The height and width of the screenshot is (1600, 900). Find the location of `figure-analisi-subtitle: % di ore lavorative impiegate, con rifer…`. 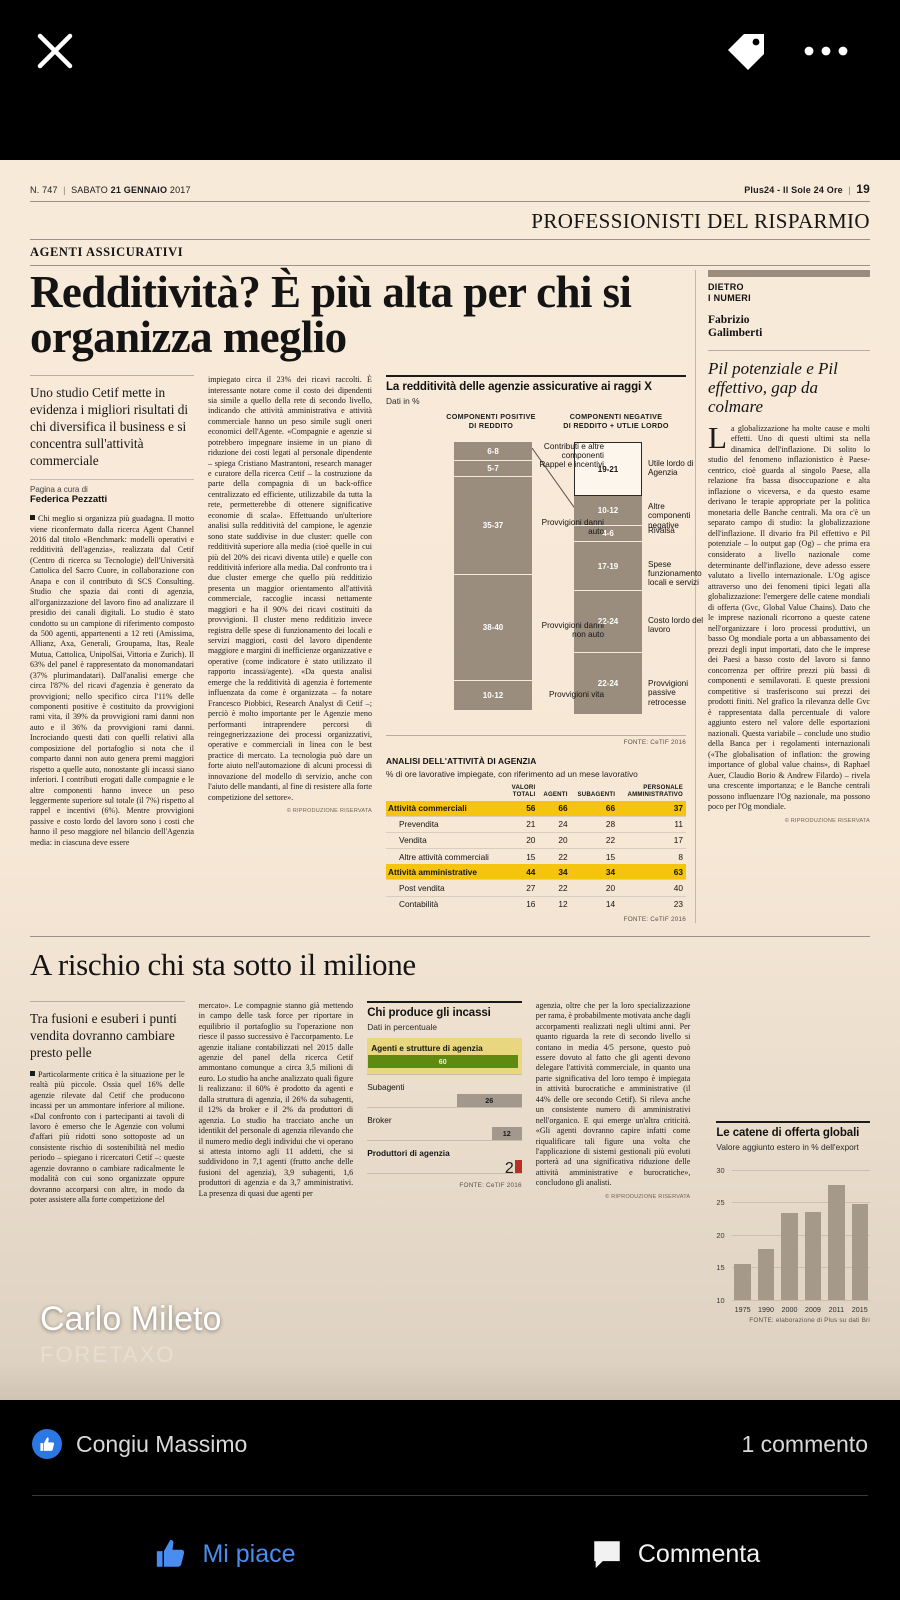

figure-analisi-subtitle: % di ore lavorative impiegate, con rifer… is located at coordinates (512, 774).